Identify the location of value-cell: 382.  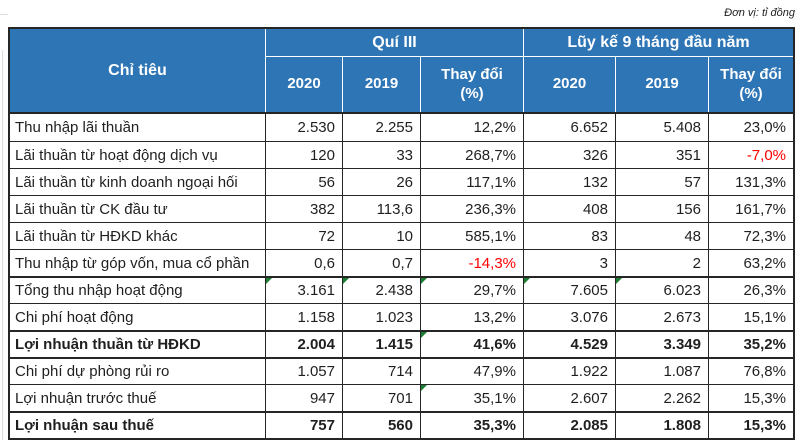
(303, 209).